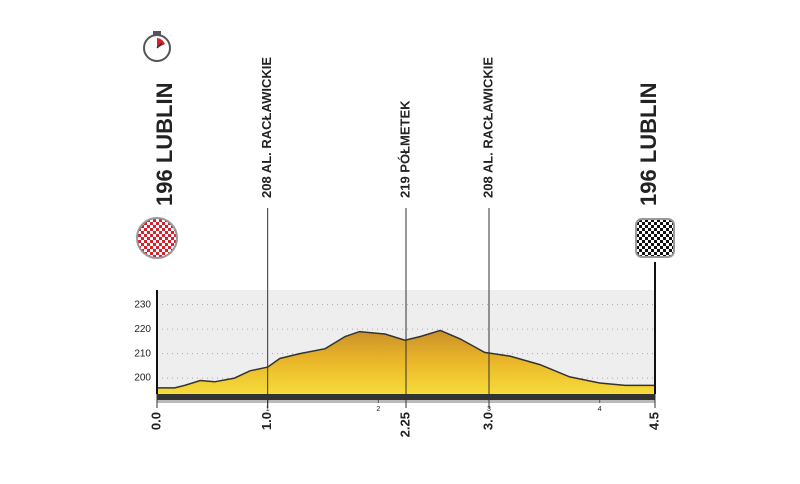  I want to click on minor-tick-label: 4, so click(600, 409).